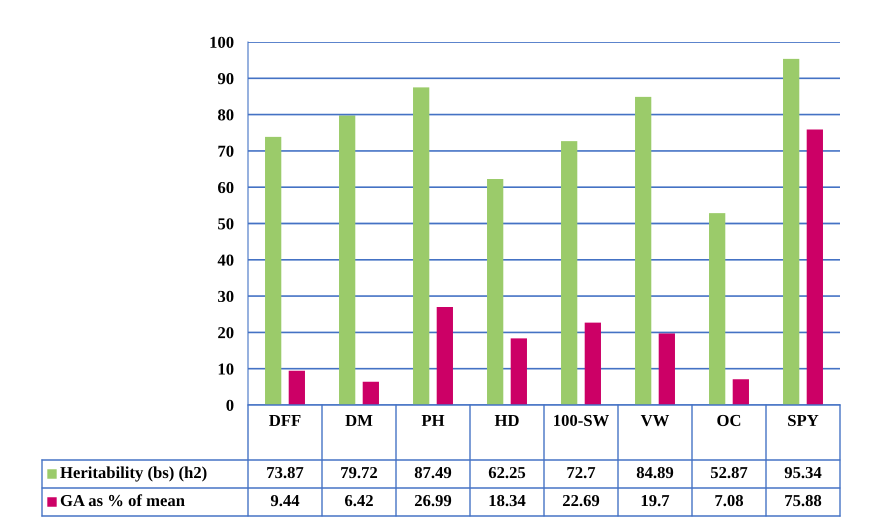 This screenshot has width=889, height=529. What do you see at coordinates (433, 472) in the screenshot?
I see `data-label: 87.49` at bounding box center [433, 472].